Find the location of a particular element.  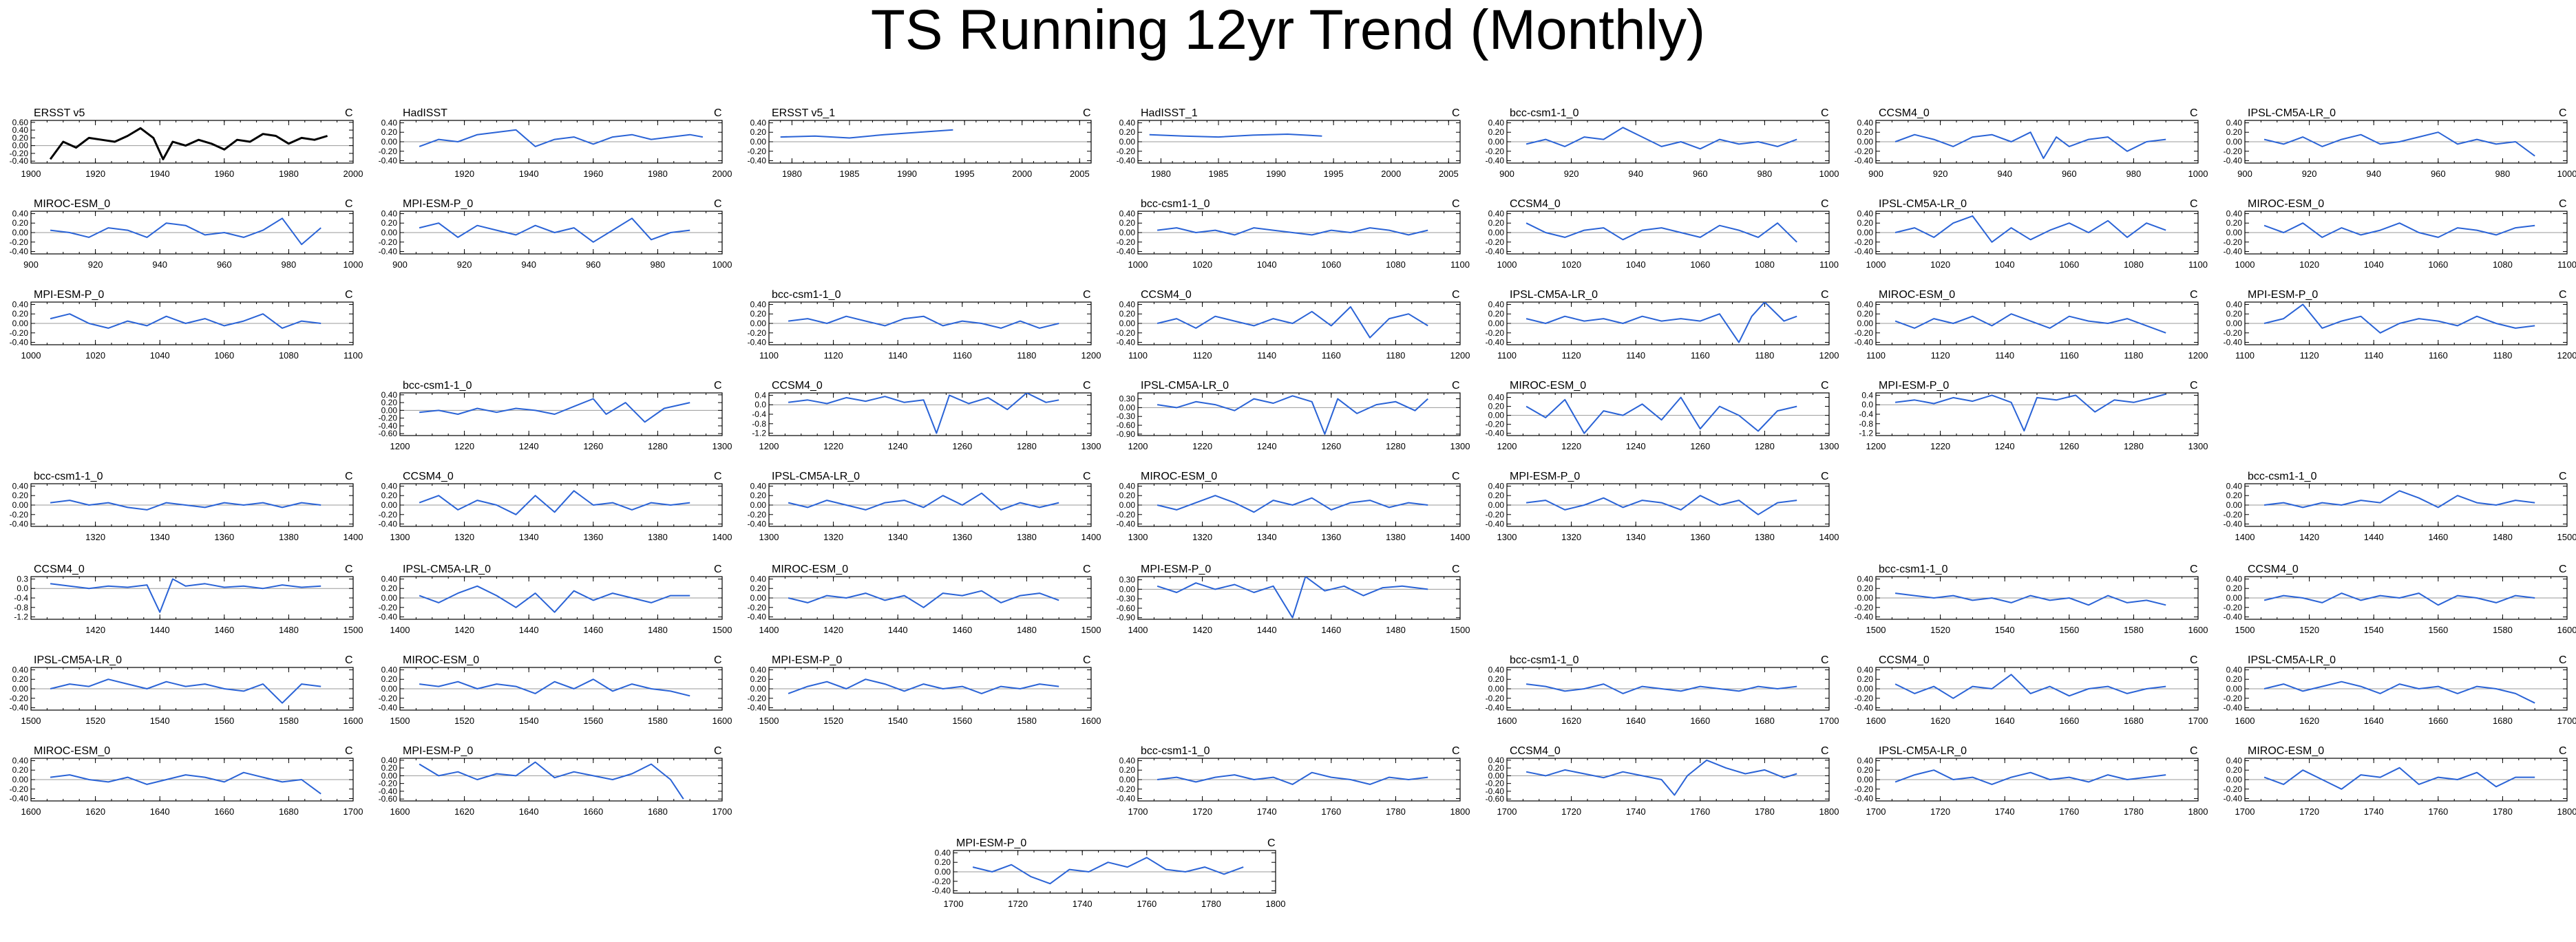

x-tick-label: 1180 is located at coordinates (1396, 355).